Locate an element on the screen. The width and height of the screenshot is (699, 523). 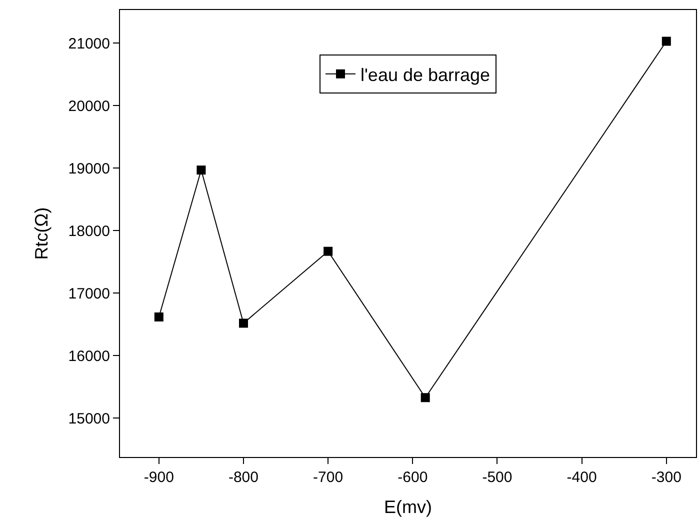
y-tick-label: 15000 is located at coordinates (89, 419).